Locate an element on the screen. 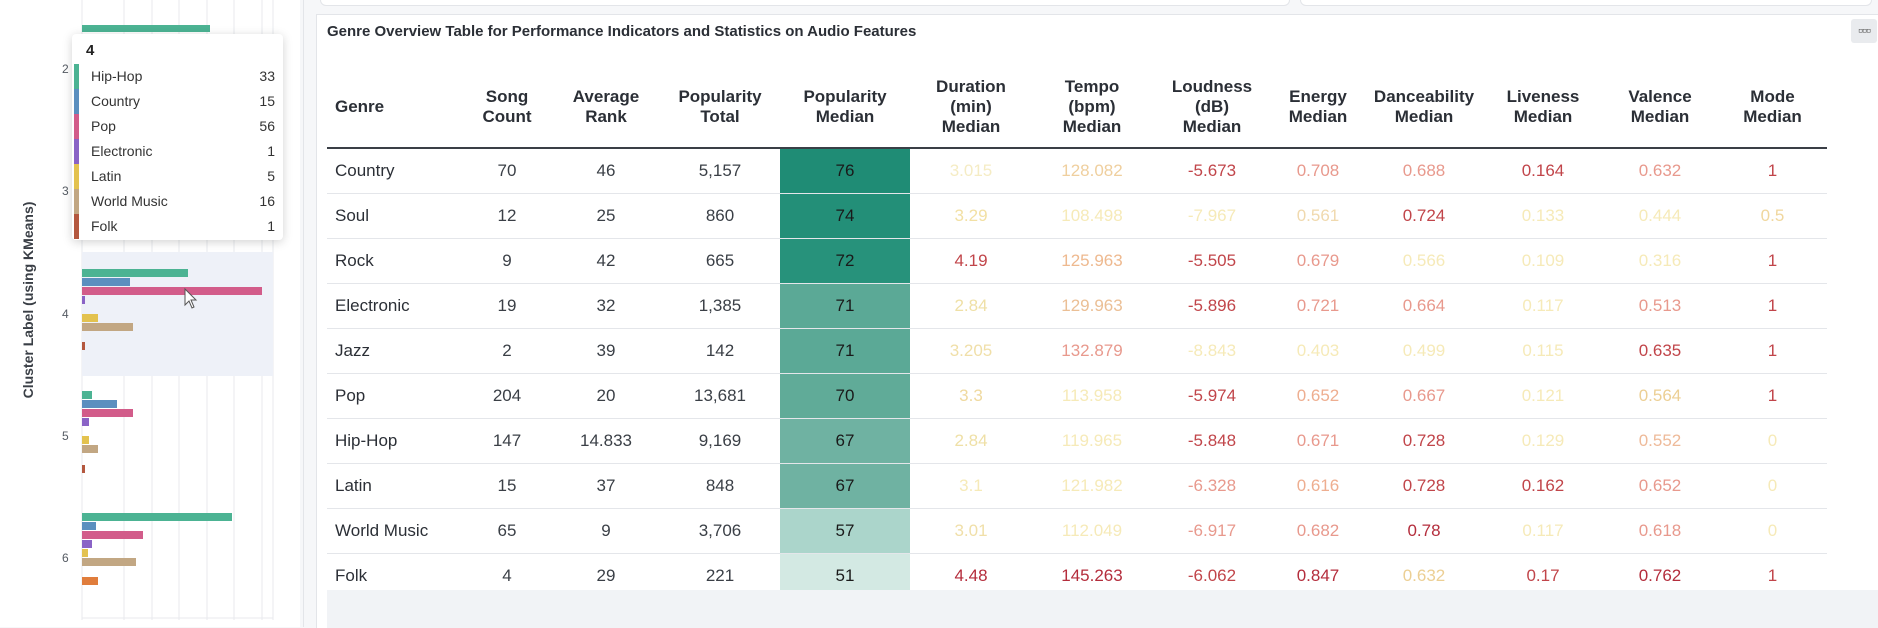 The height and width of the screenshot is (628, 1878). cluster-4-electronic-bar is located at coordinates (83, 300).